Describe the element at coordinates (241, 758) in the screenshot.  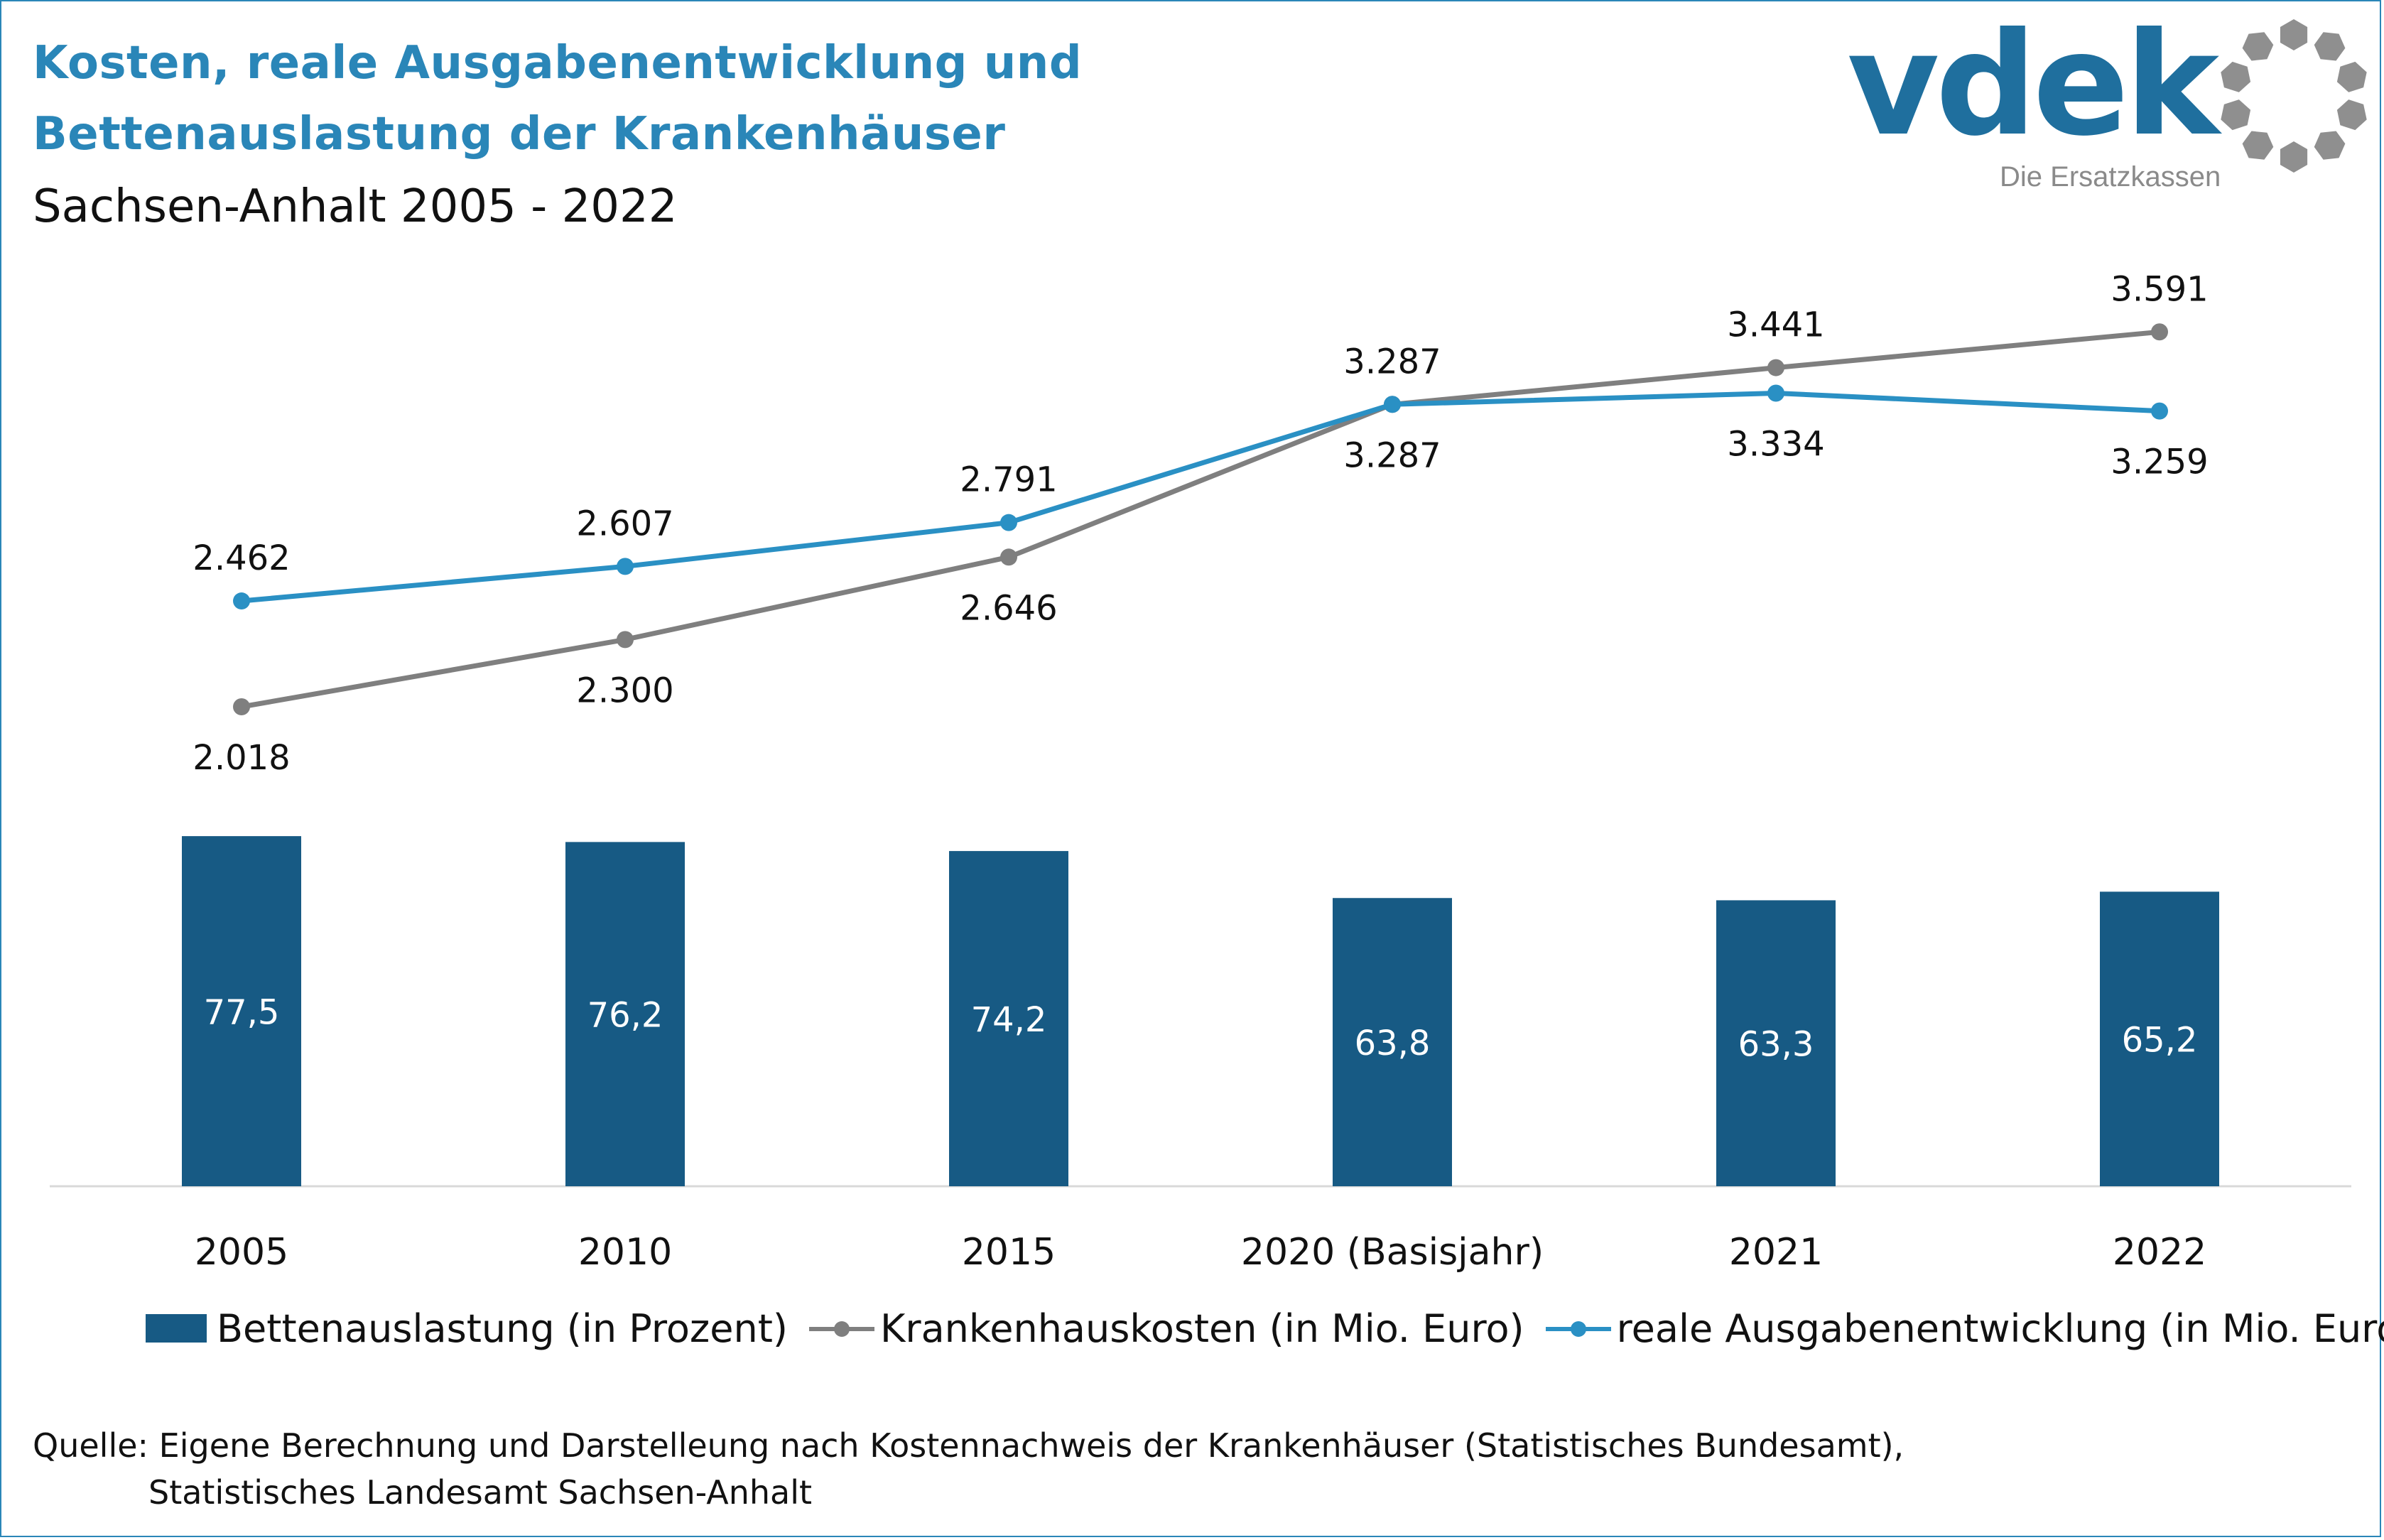
I see `krankenhauskosten-value-label: 2.018` at that location.